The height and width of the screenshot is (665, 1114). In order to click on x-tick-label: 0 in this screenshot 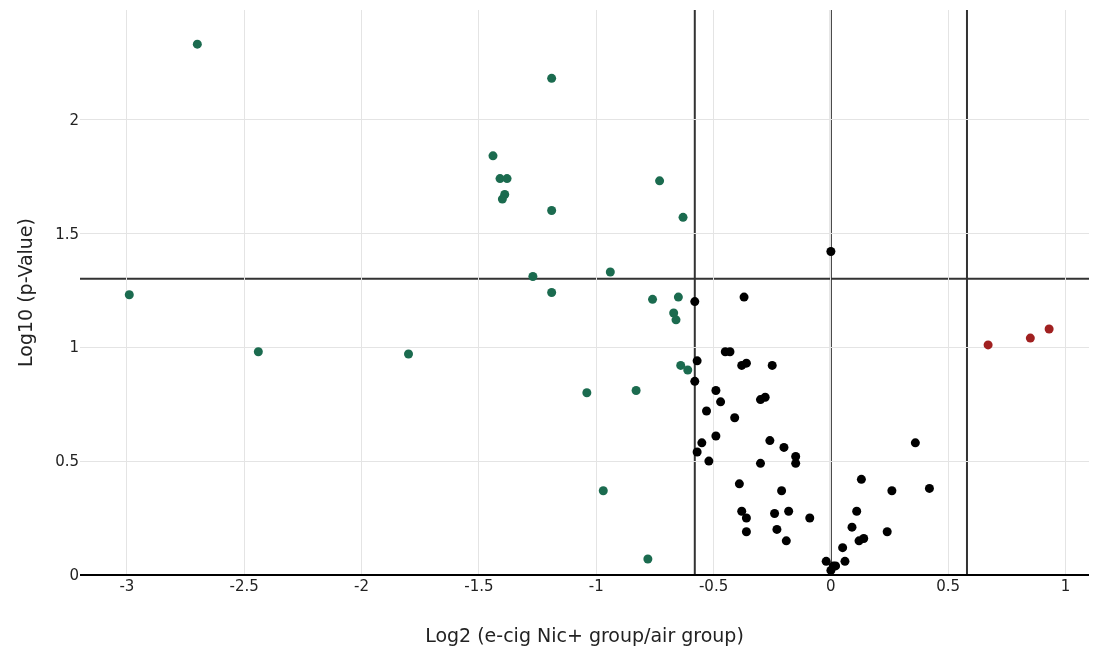, I will do `click(831, 586)`.